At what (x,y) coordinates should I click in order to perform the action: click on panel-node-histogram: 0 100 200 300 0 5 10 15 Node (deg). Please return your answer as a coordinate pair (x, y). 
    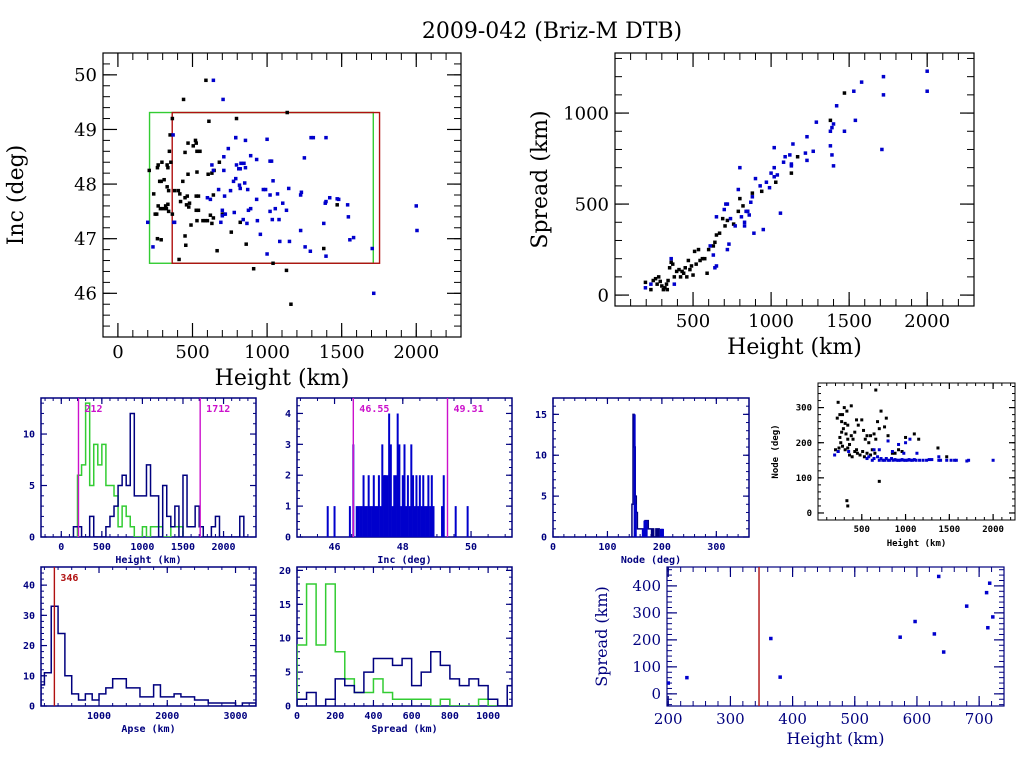
    Looking at the image, I should click on (642, 481).